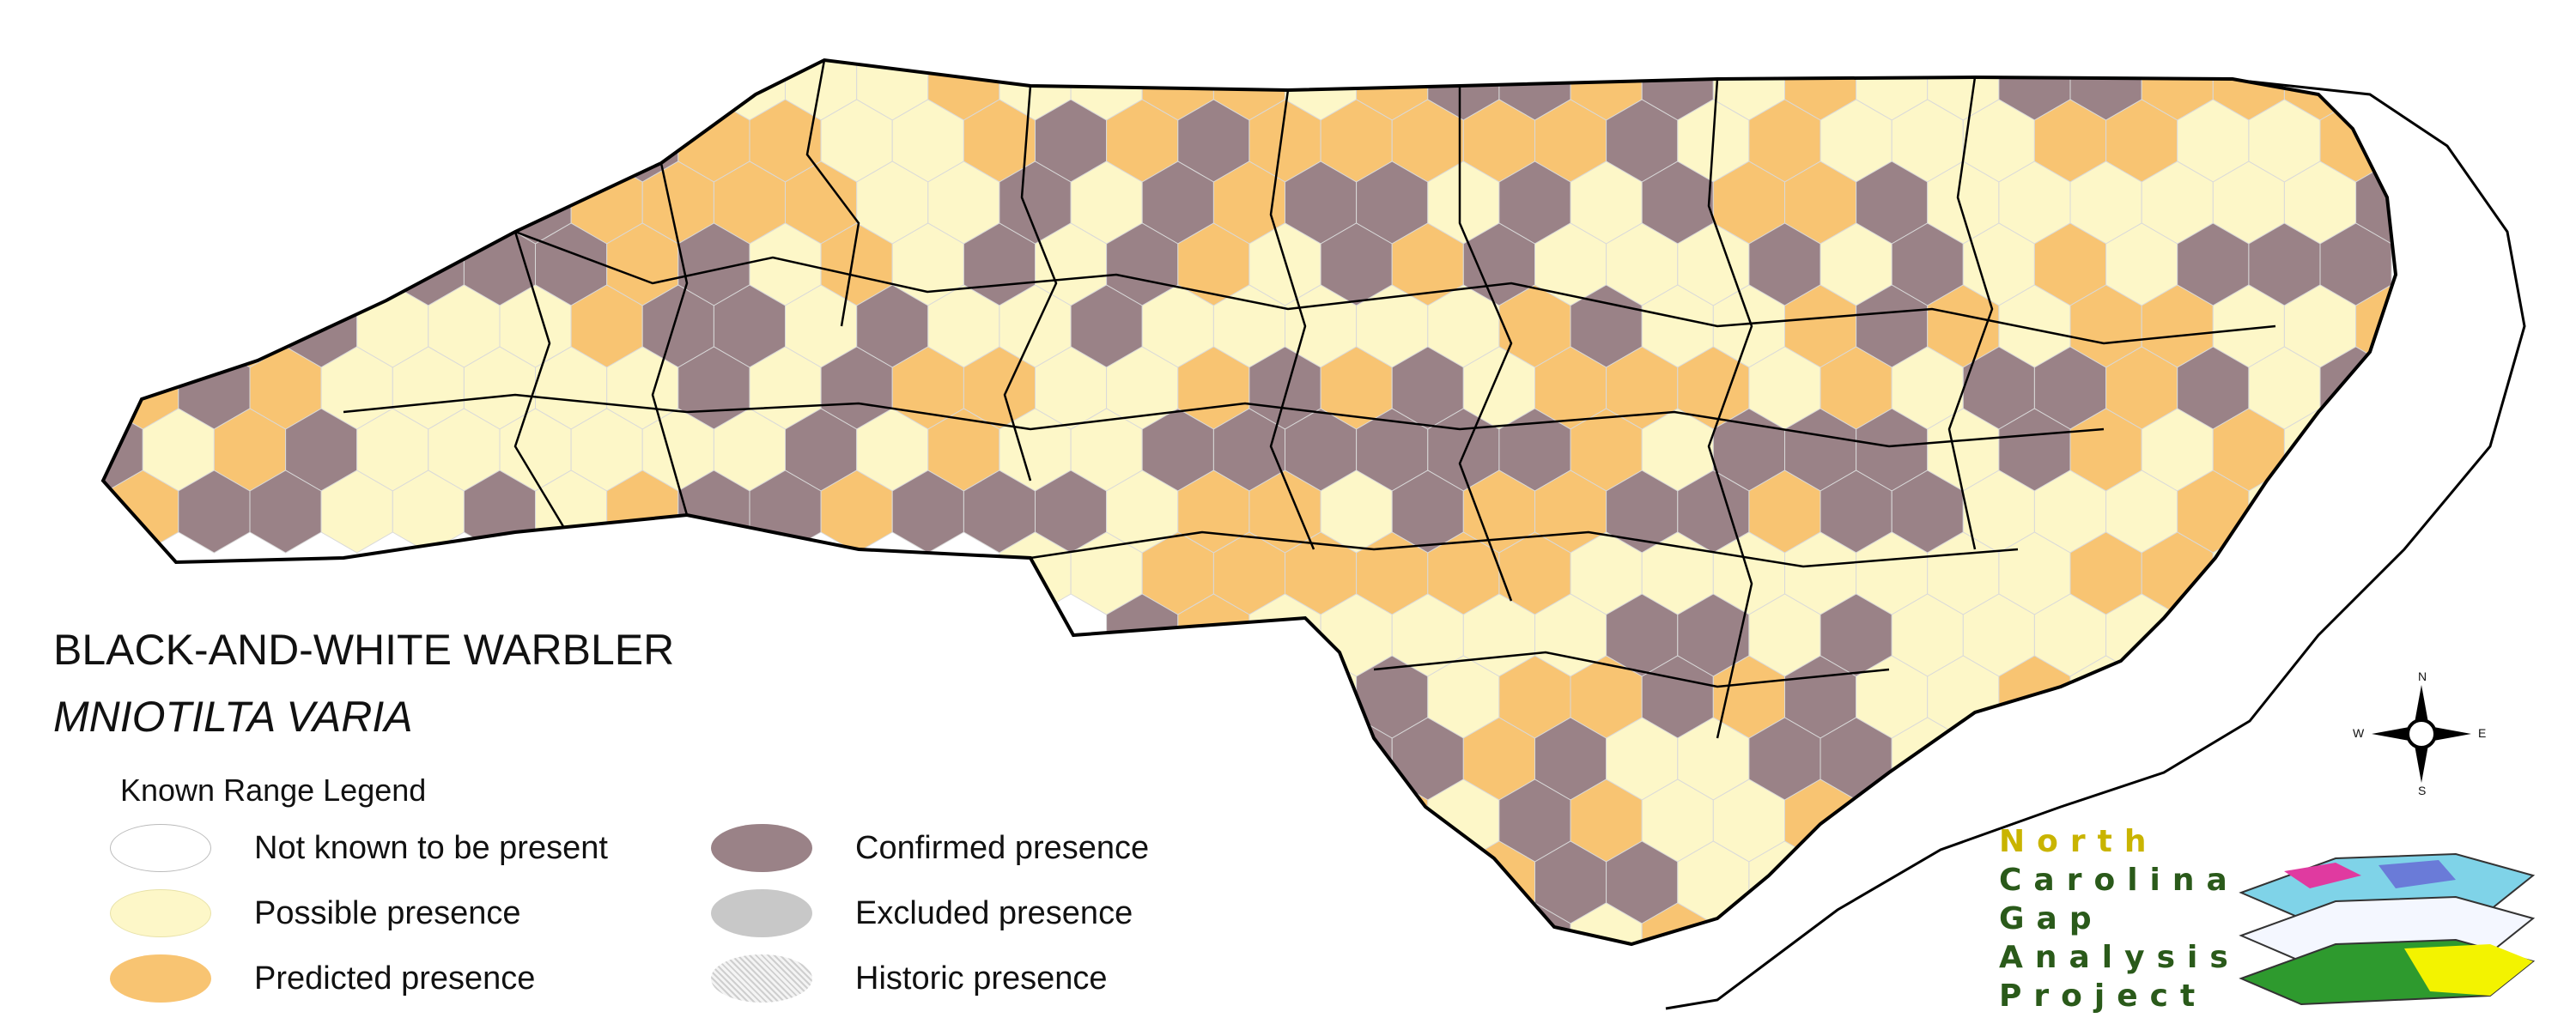 This screenshot has height=1030, width=2576. What do you see at coordinates (2387, 929) in the screenshot?
I see `gap-layers-logo-icon` at bounding box center [2387, 929].